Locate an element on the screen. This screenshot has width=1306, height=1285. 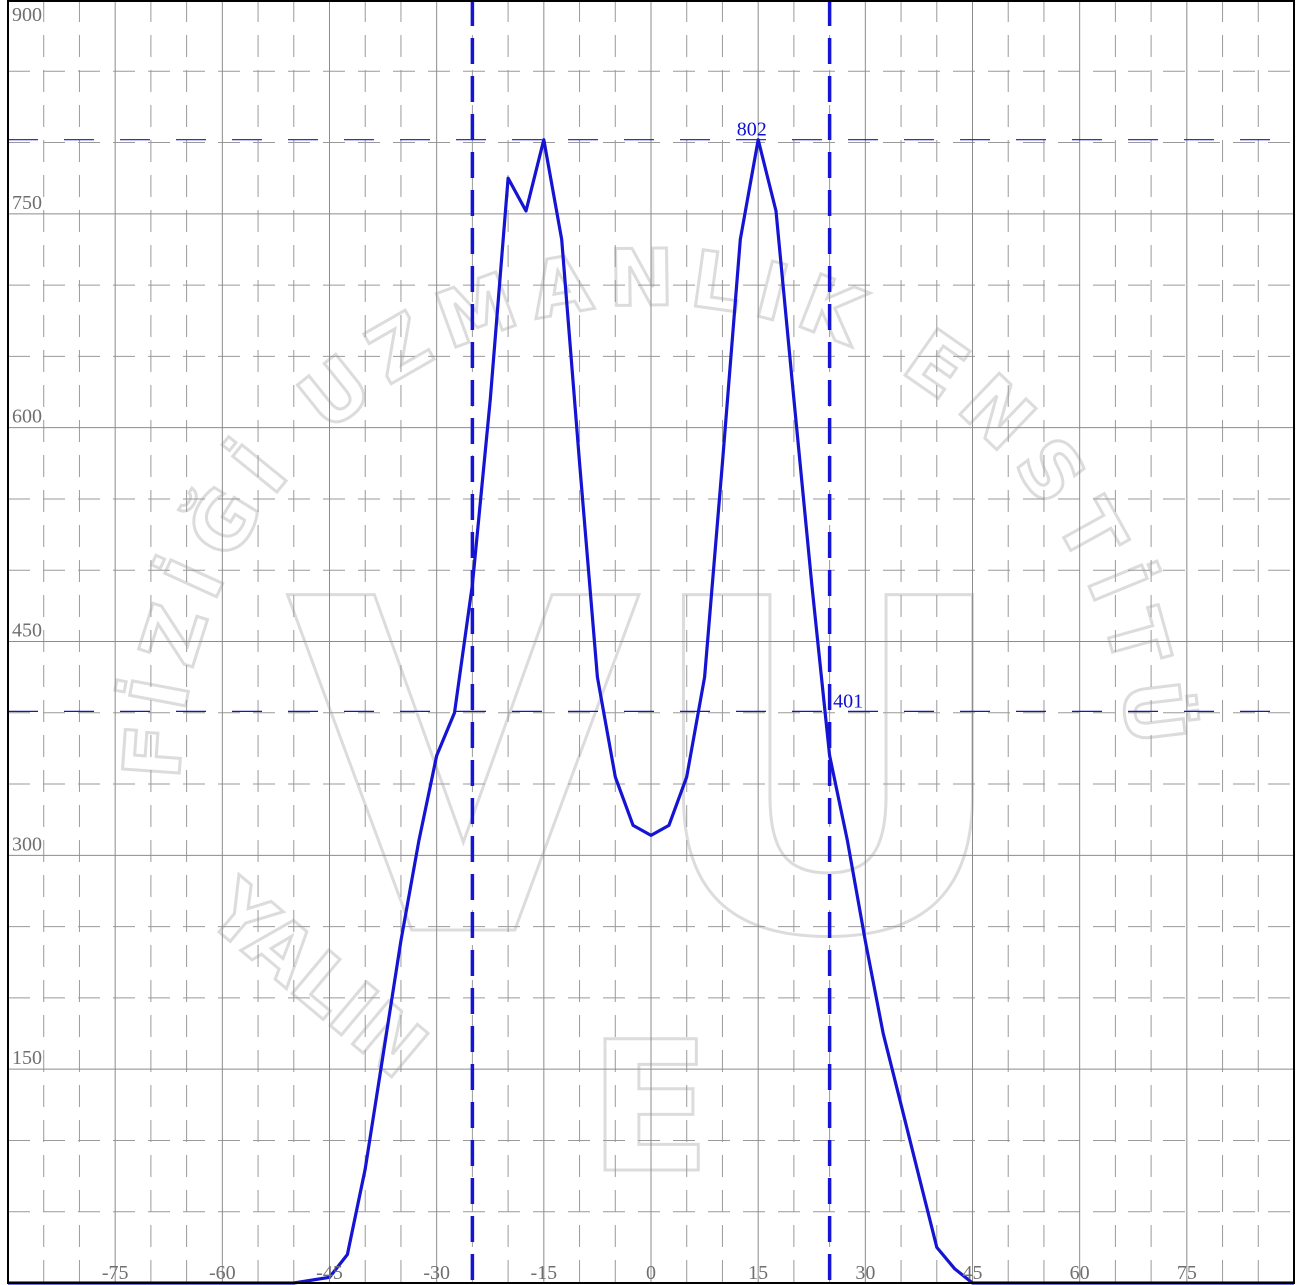
x-tick-label: 30 is located at coordinates (865, 1273).